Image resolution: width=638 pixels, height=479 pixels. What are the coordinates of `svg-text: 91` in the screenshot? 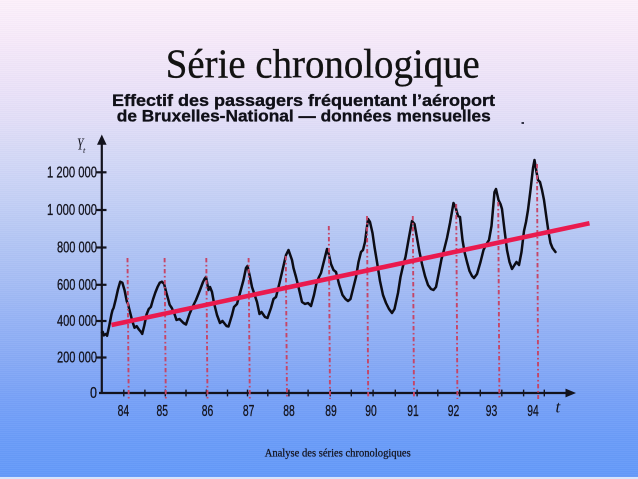 It's located at (413, 411).